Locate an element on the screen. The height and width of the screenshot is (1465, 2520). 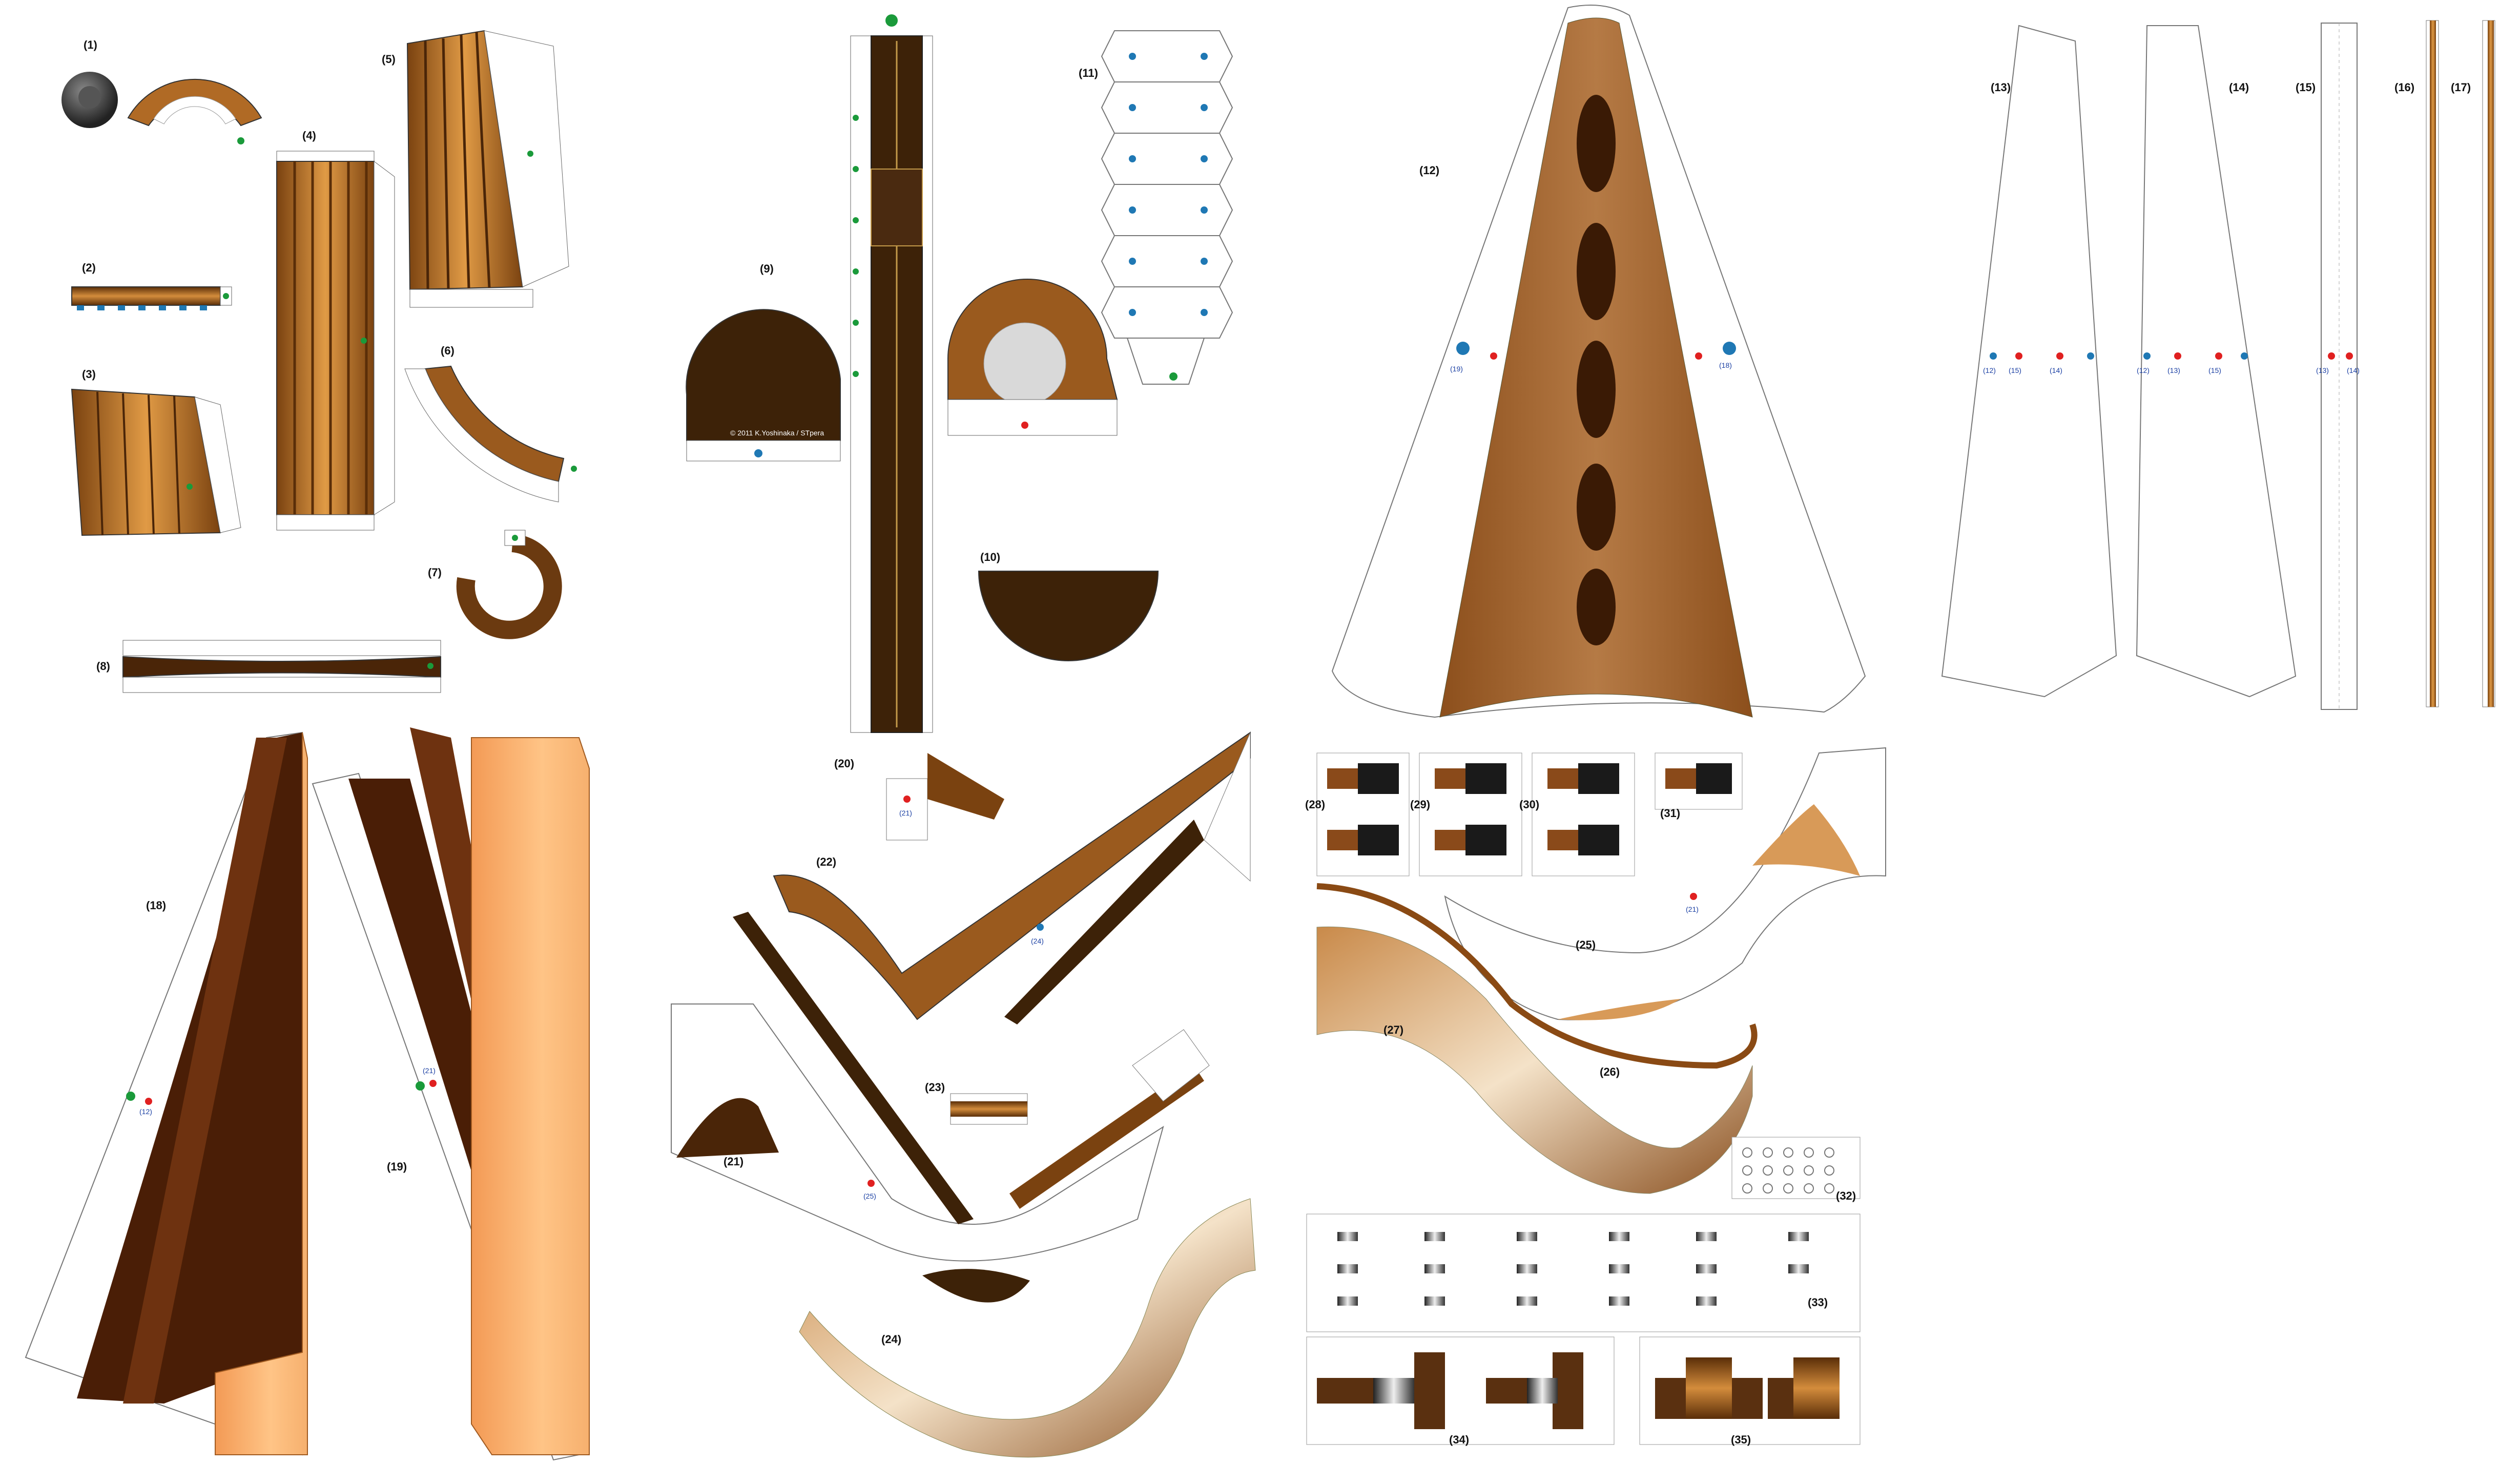
part-label-18: (18) is located at coordinates (156, 905).